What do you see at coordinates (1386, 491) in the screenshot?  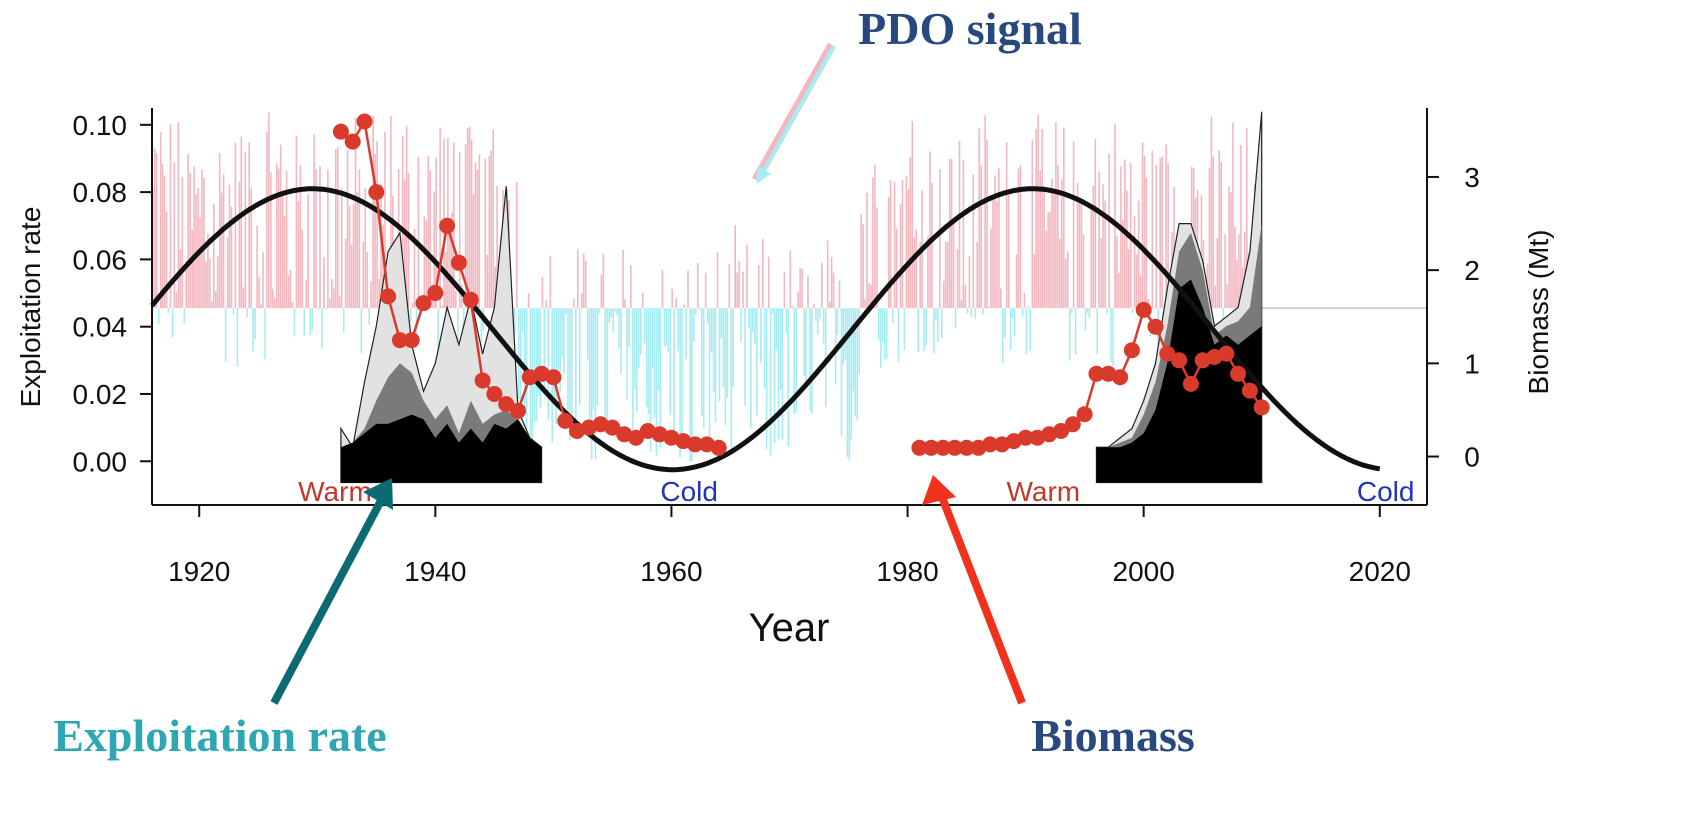 I see `phase-label-cold: Cold` at bounding box center [1386, 491].